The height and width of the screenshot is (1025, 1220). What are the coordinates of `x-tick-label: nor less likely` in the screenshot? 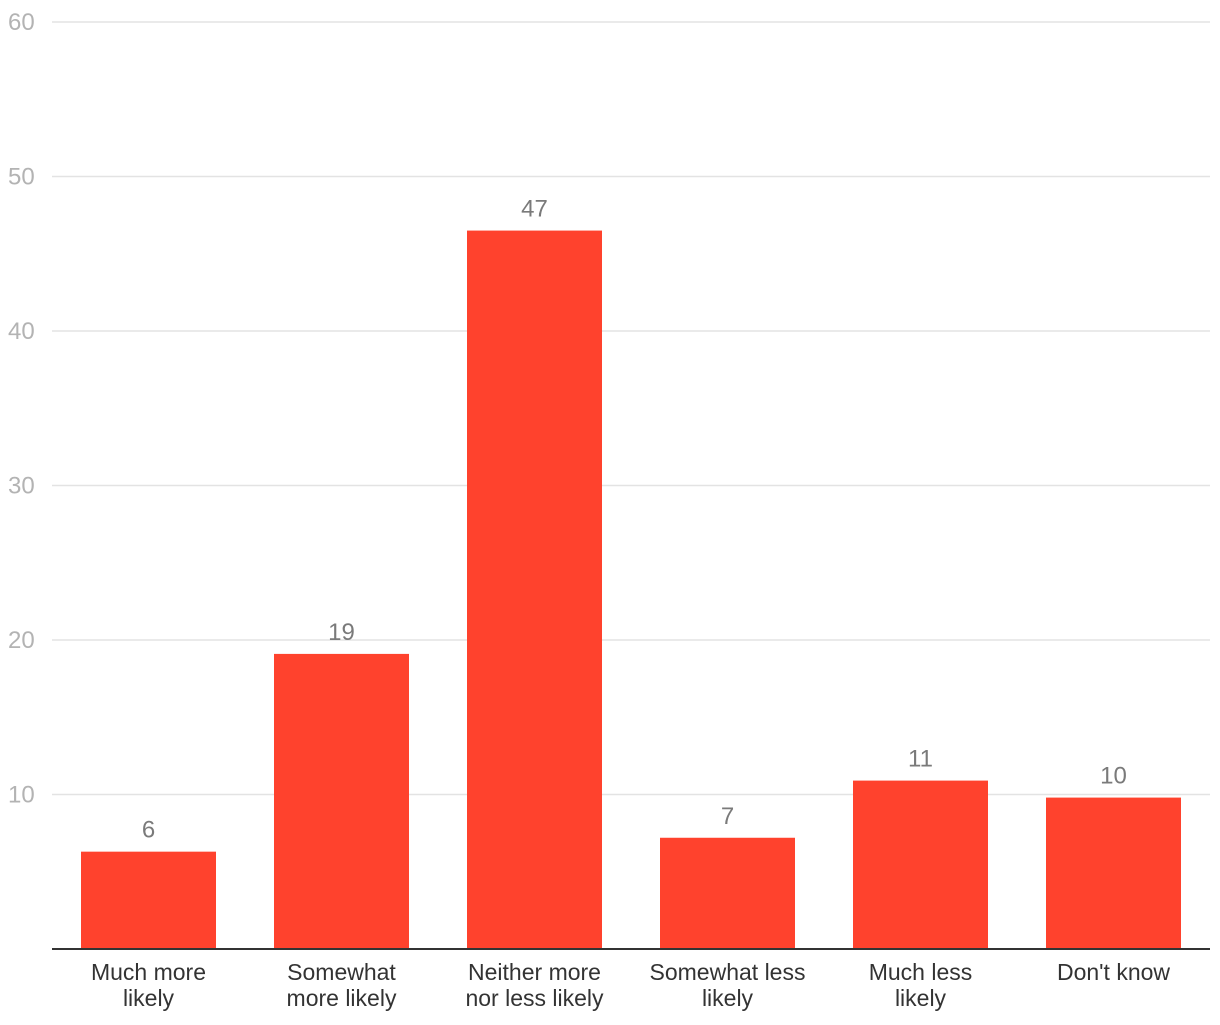 It's located at (534, 998).